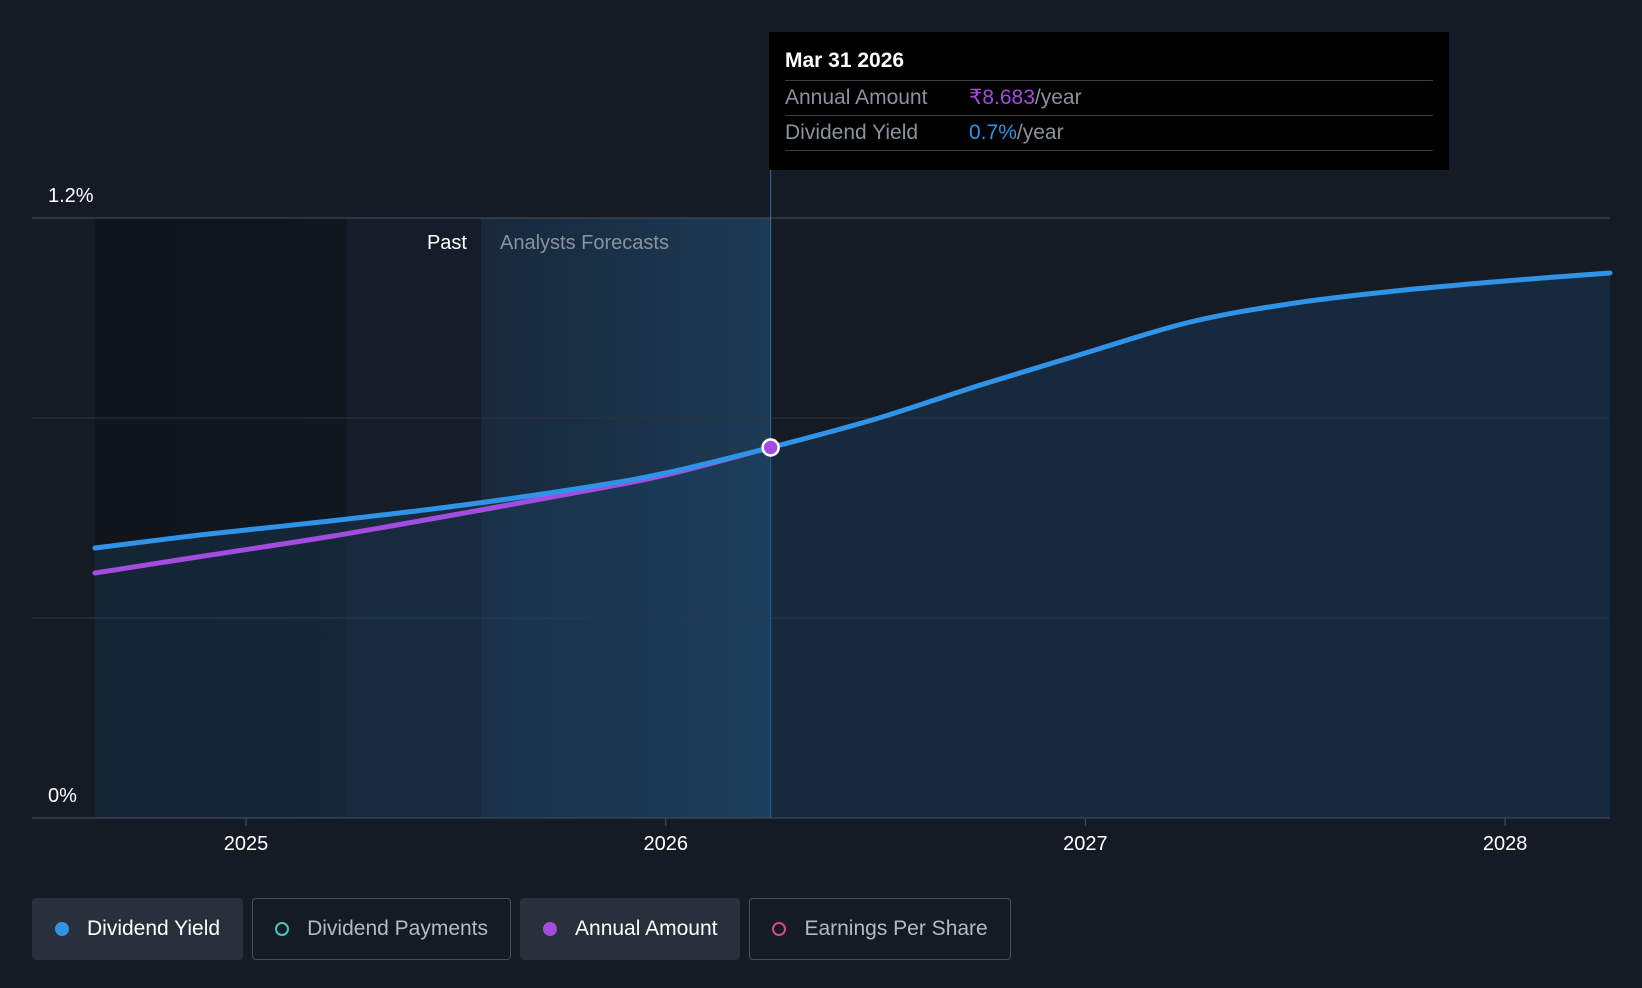  Describe the element at coordinates (62, 929) in the screenshot. I see `dividend-yield-dot-icon` at that location.